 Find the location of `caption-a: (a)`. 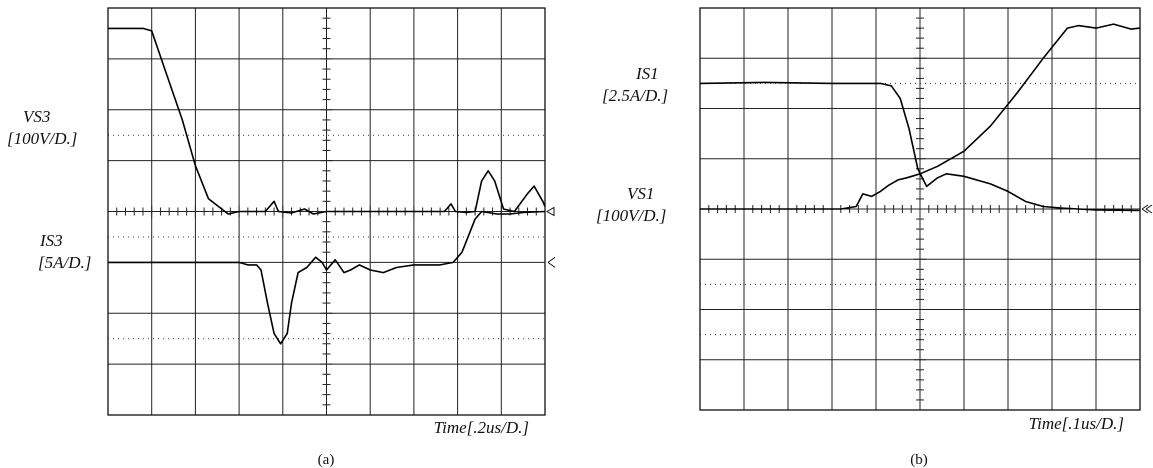

caption-a: (a) is located at coordinates (326, 460).